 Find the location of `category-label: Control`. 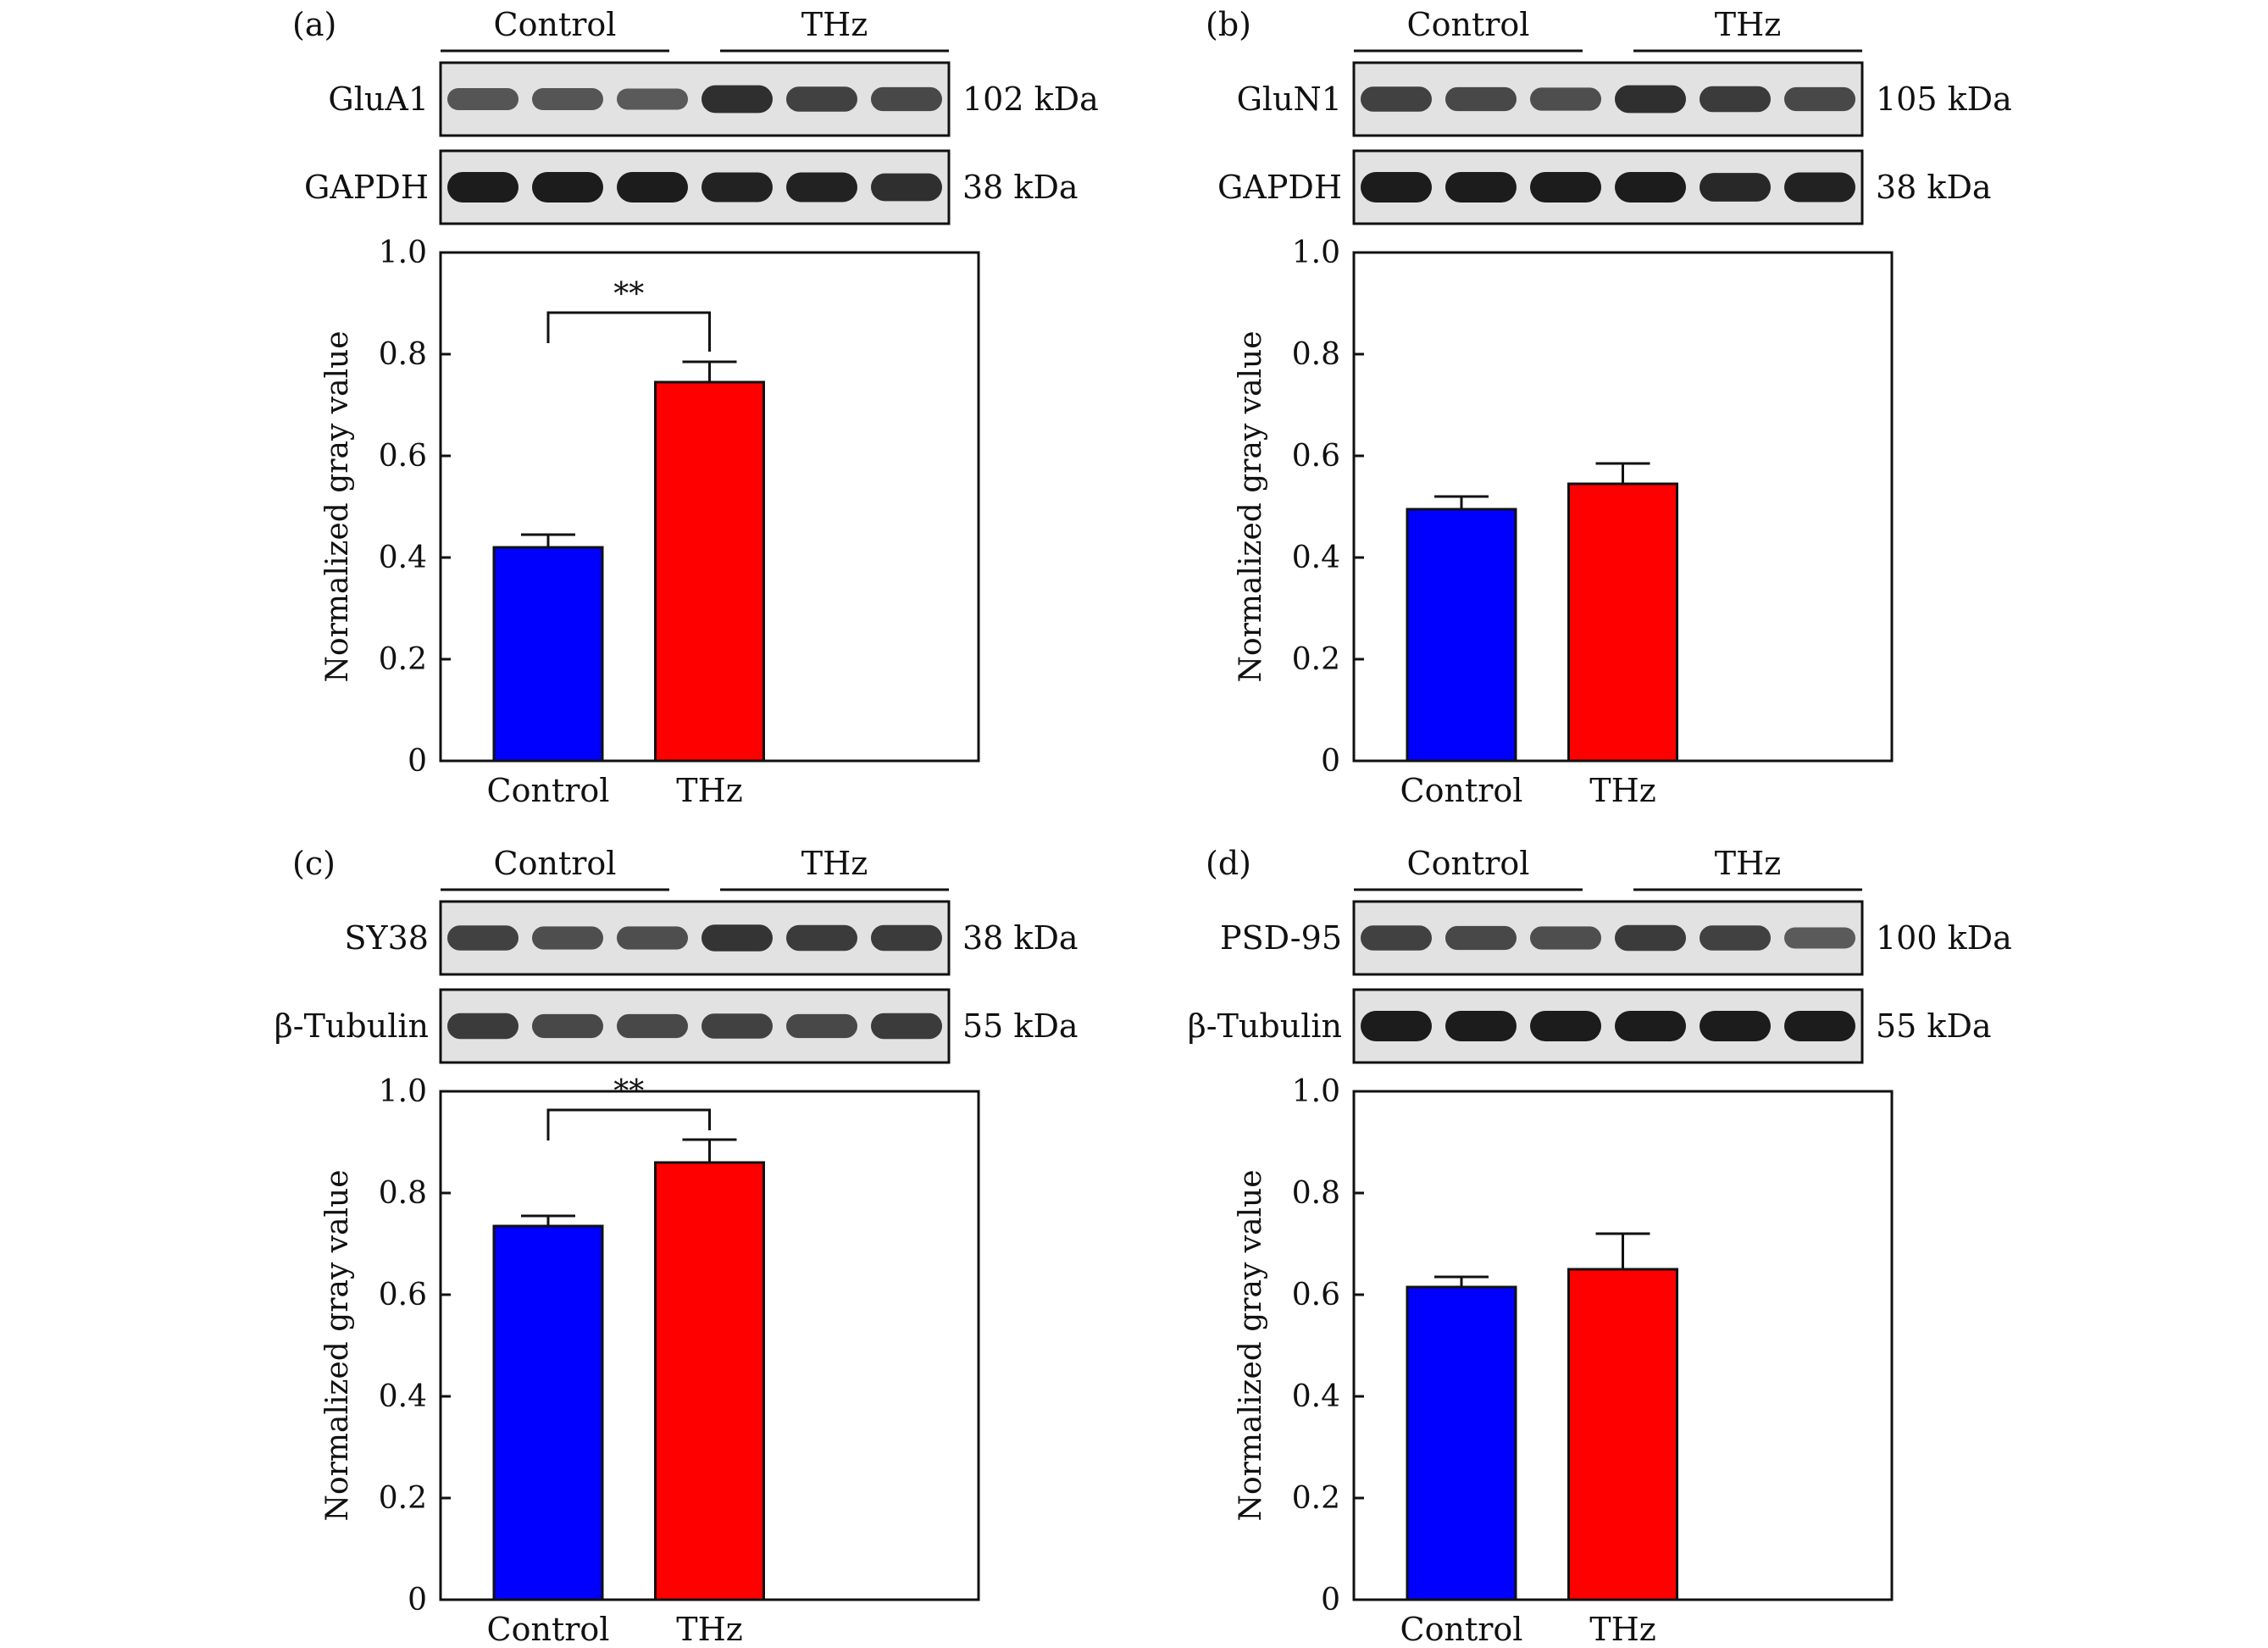

category-label: Control is located at coordinates (548, 1629).